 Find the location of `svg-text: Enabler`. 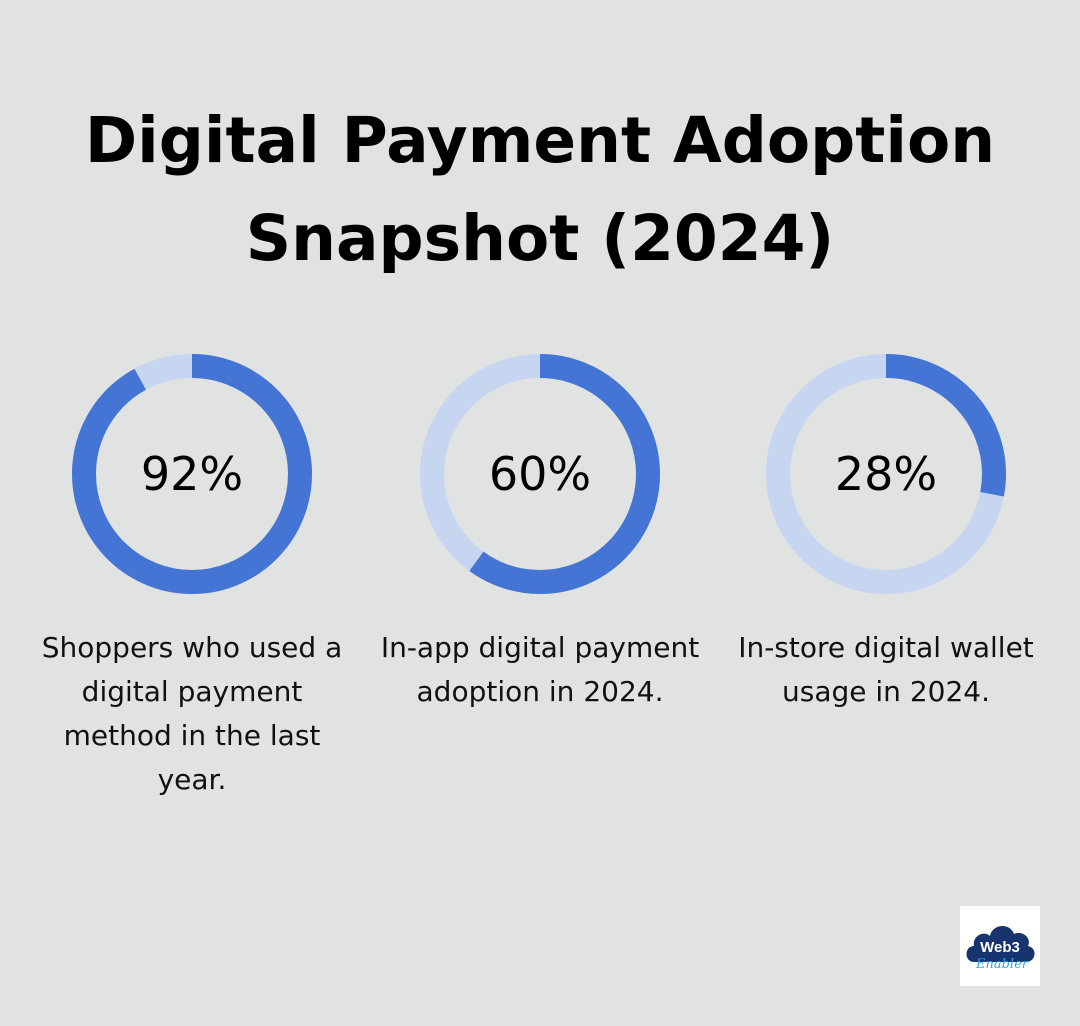

svg-text: Enabler is located at coordinates (1002, 964).